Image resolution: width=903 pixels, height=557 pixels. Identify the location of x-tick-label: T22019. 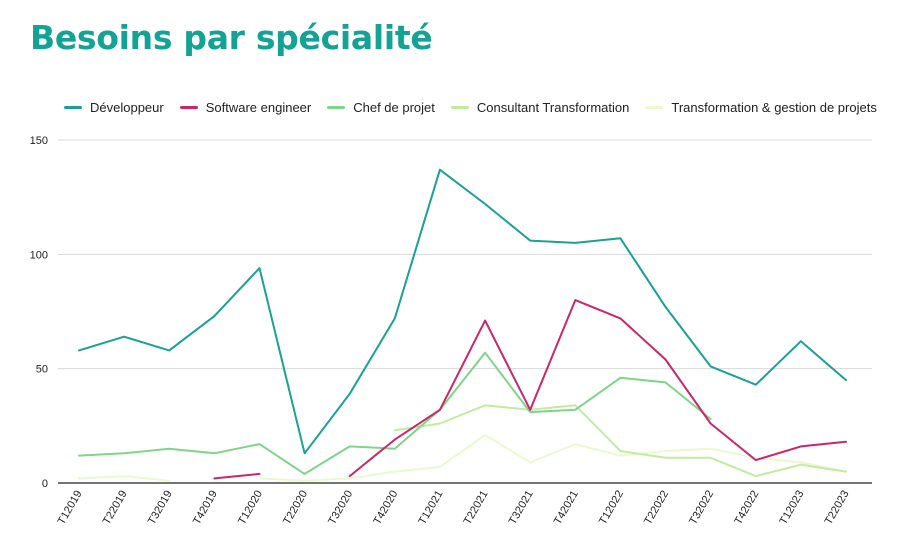
(115, 508).